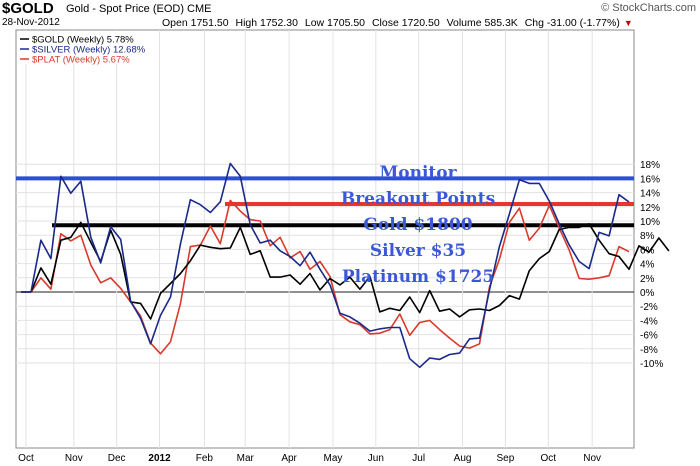 The image size is (700, 466). I want to click on x-tick-label: Aug, so click(463, 458).